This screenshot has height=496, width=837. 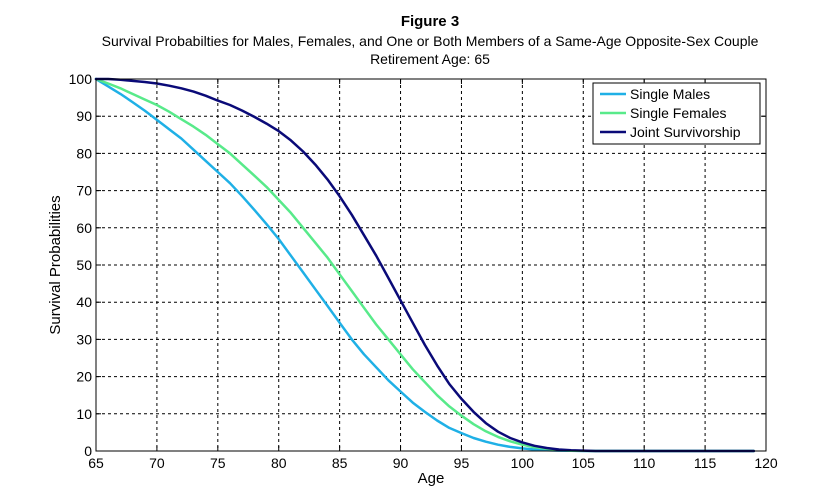 I want to click on x-tick-label: 70, so click(x=157, y=463).